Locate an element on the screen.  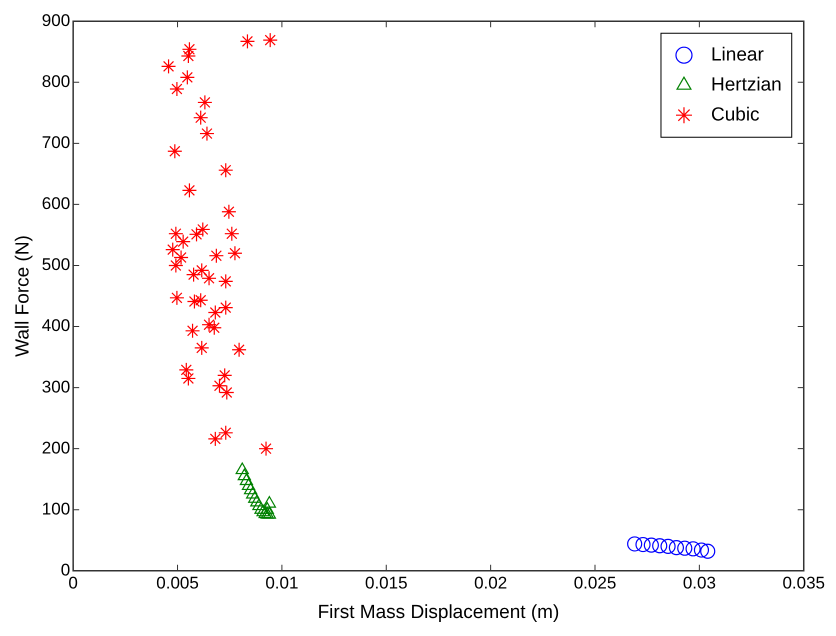
x-tick-label: 0.01 is located at coordinates (281, 583).